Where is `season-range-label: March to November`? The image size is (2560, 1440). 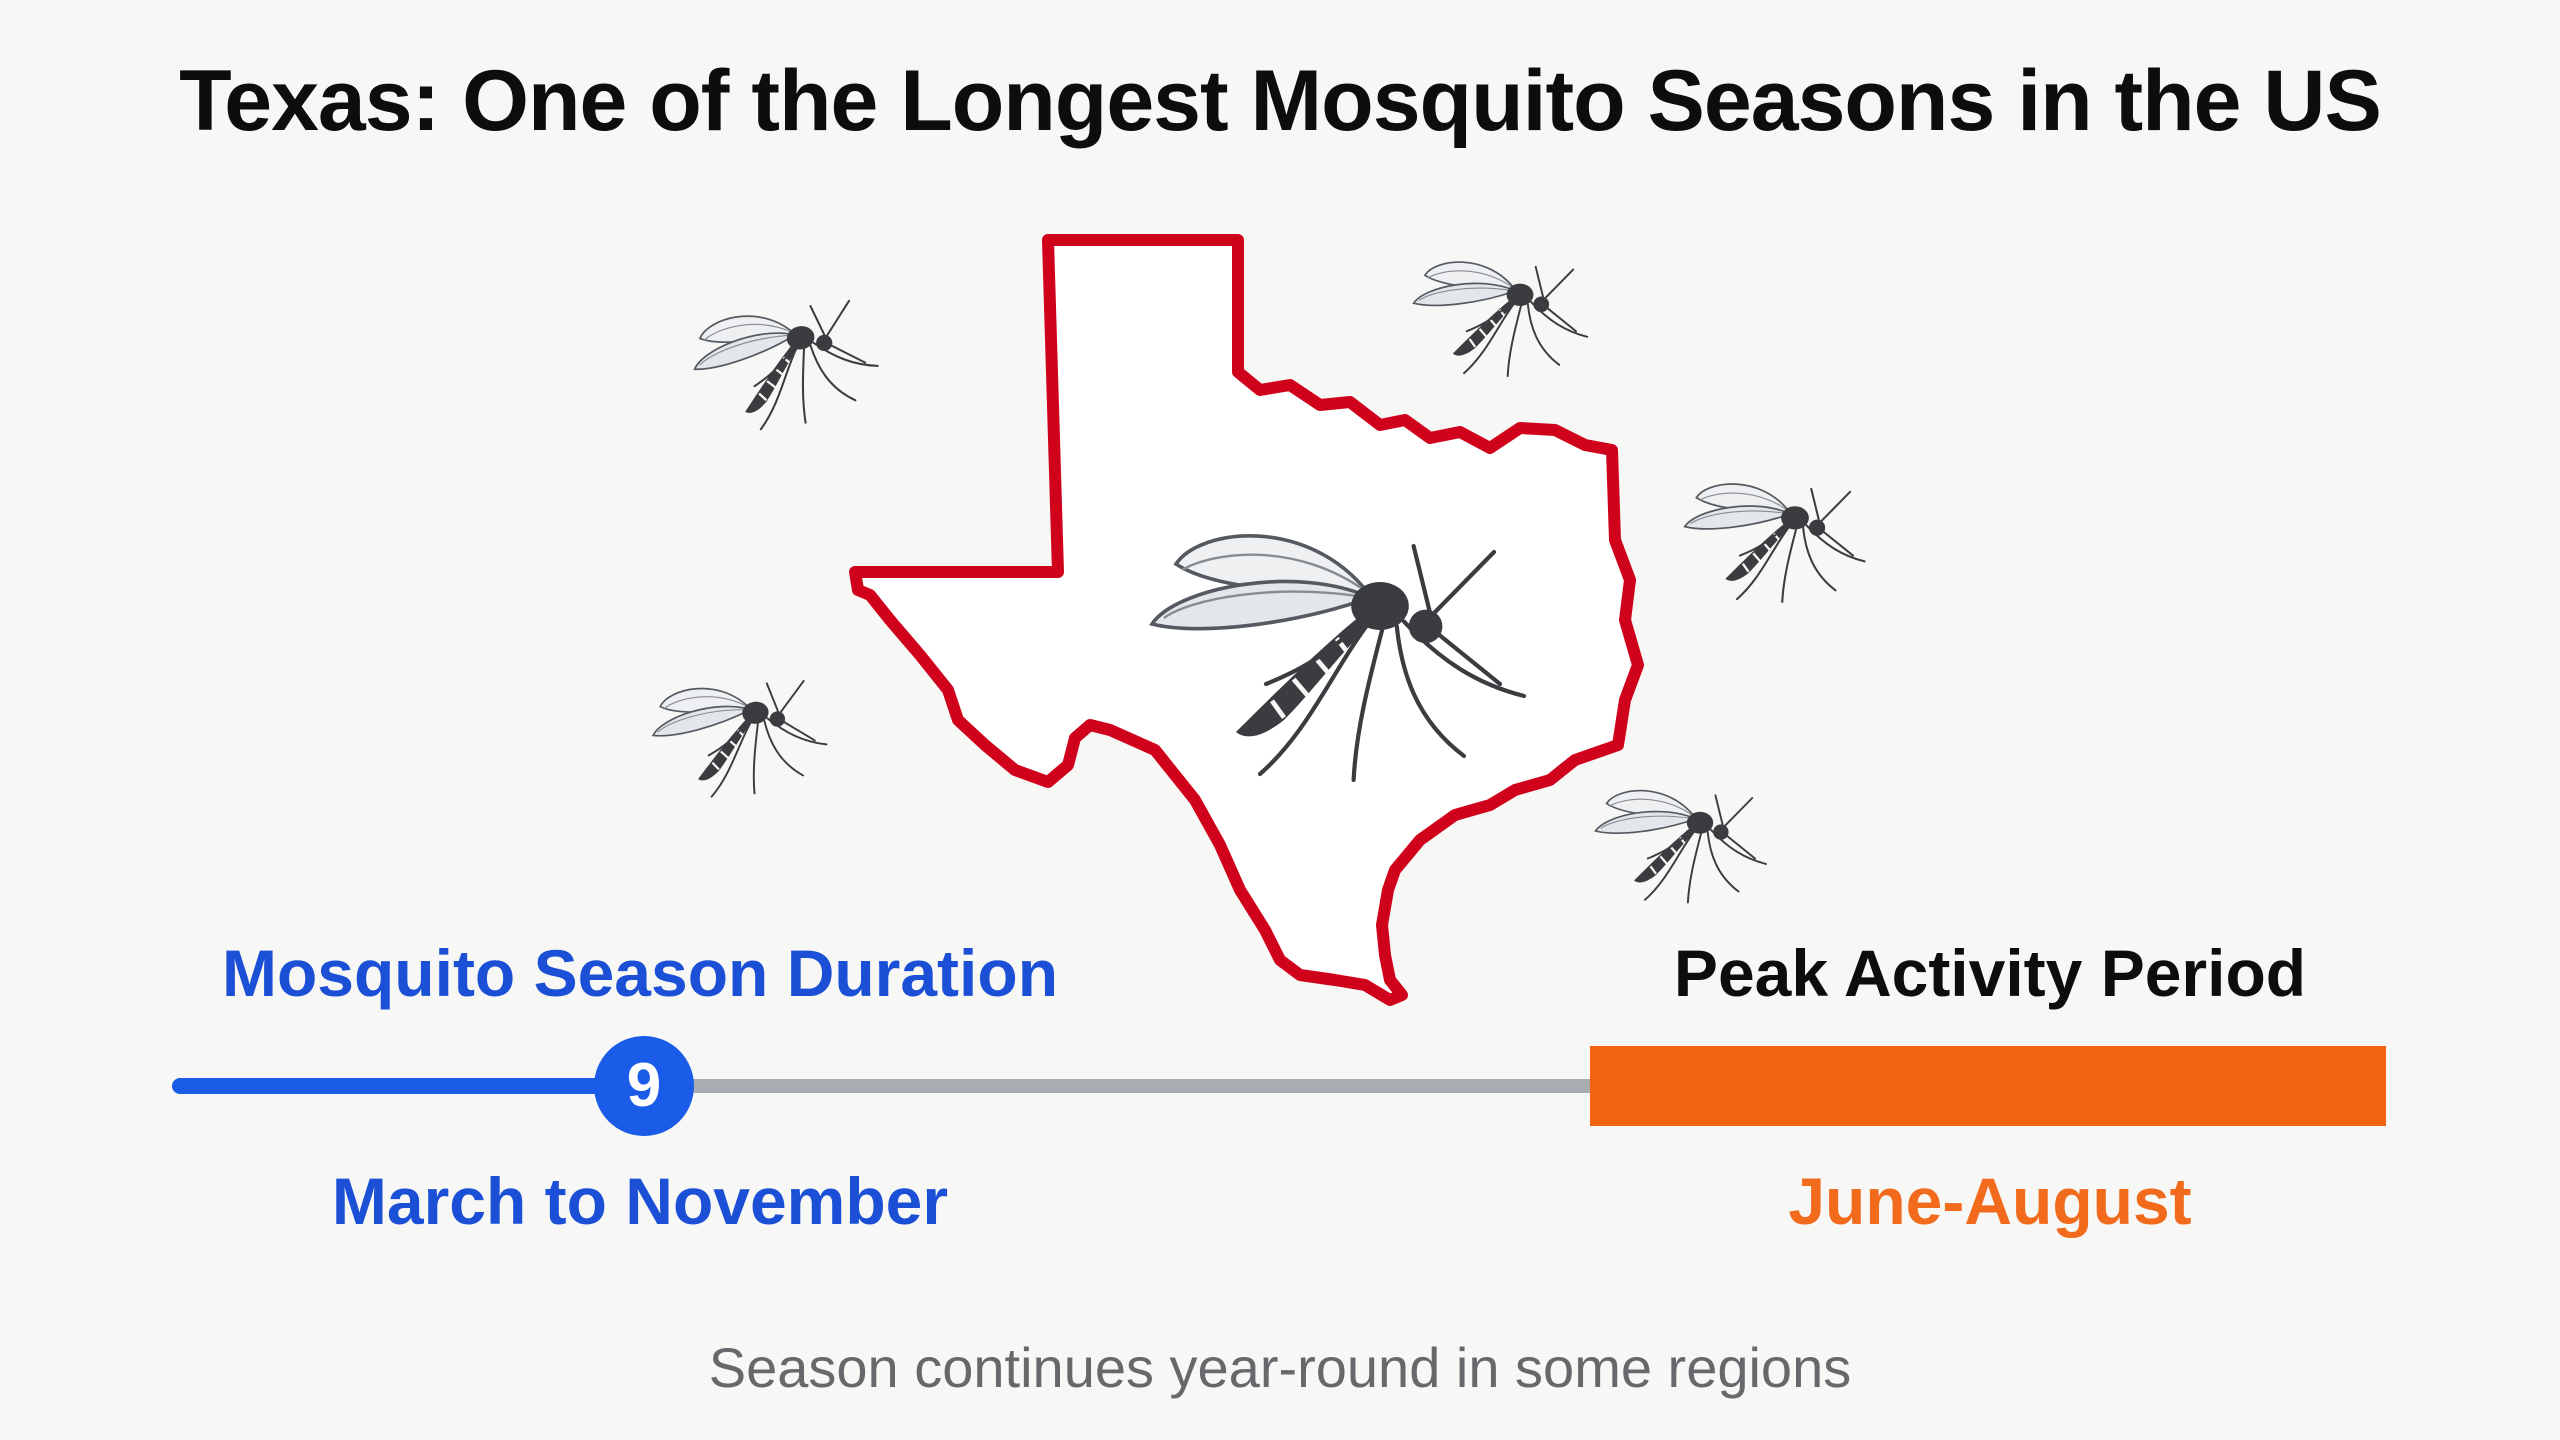
season-range-label: March to November is located at coordinates (640, 1201).